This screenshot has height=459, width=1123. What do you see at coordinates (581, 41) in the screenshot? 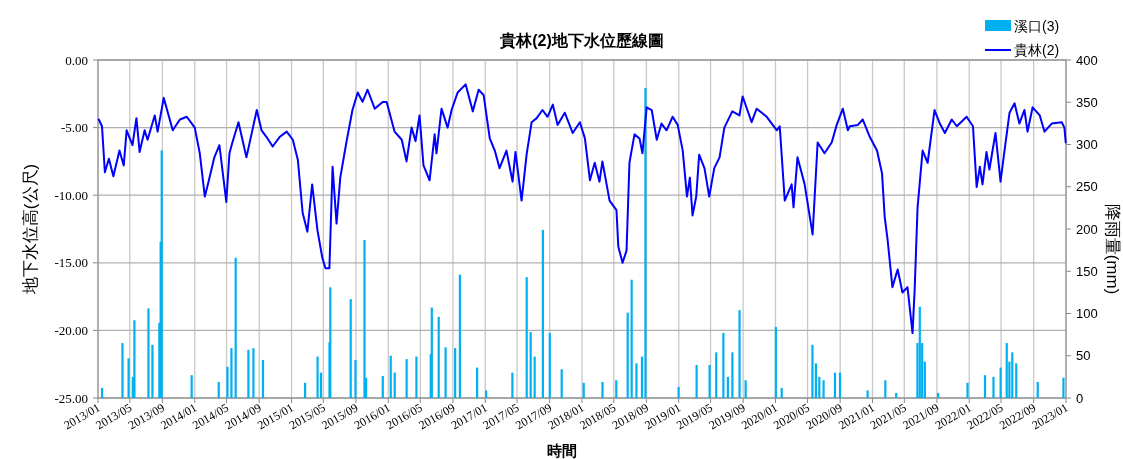
I see `chart-title: 貴林(2)地下水位歷線圖` at bounding box center [581, 41].